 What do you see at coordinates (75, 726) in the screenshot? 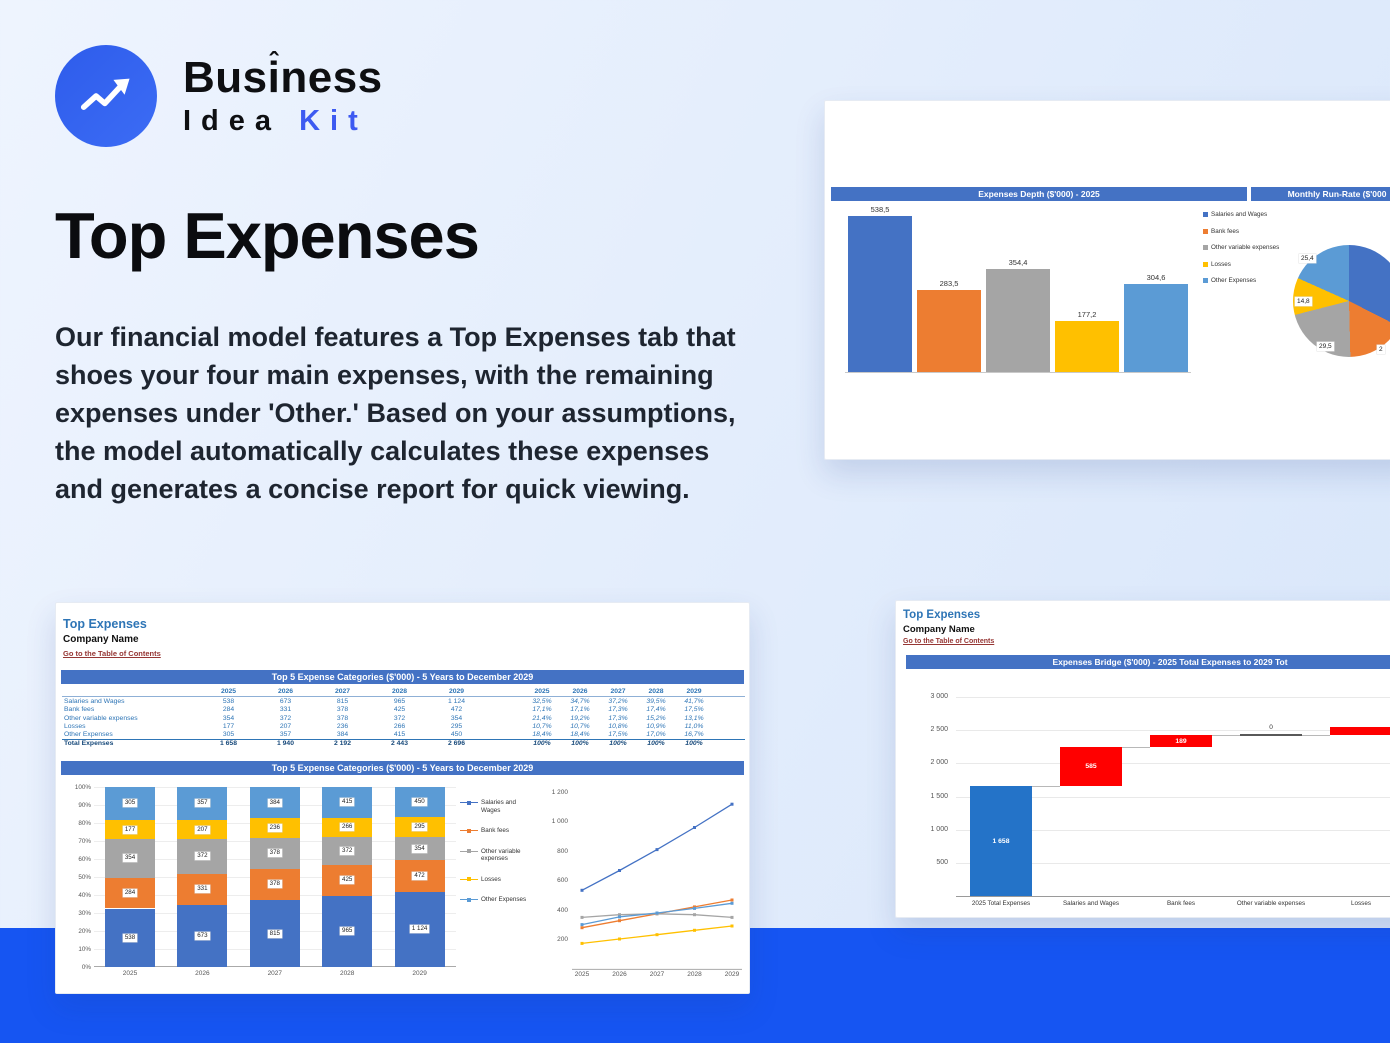
I see `row-label: Losses` at bounding box center [75, 726].